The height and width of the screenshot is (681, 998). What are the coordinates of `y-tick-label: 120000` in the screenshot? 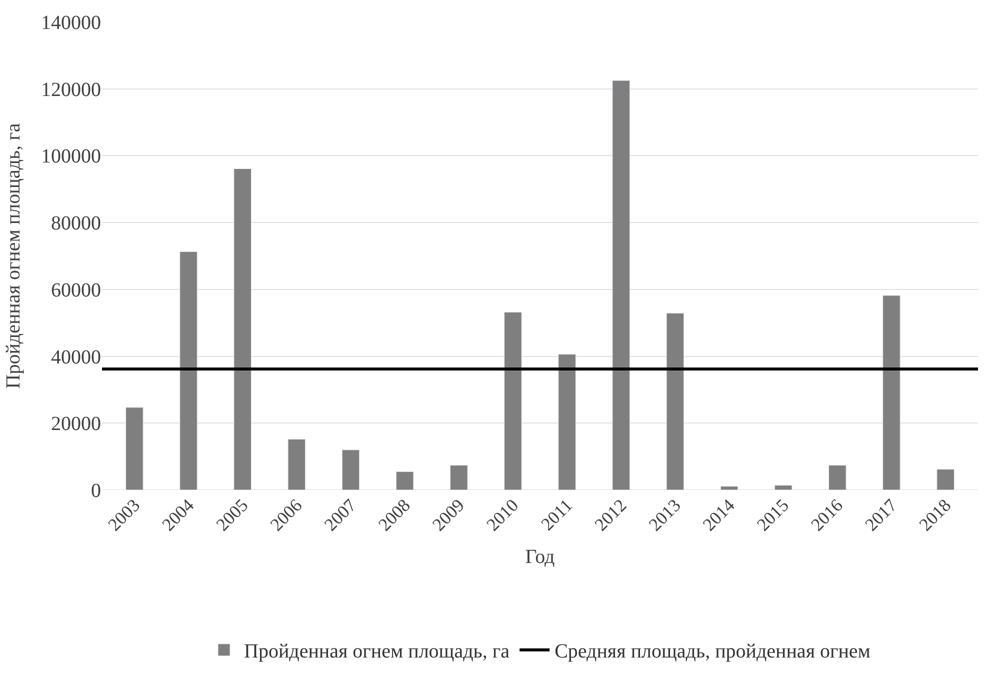 It's located at (71, 89).